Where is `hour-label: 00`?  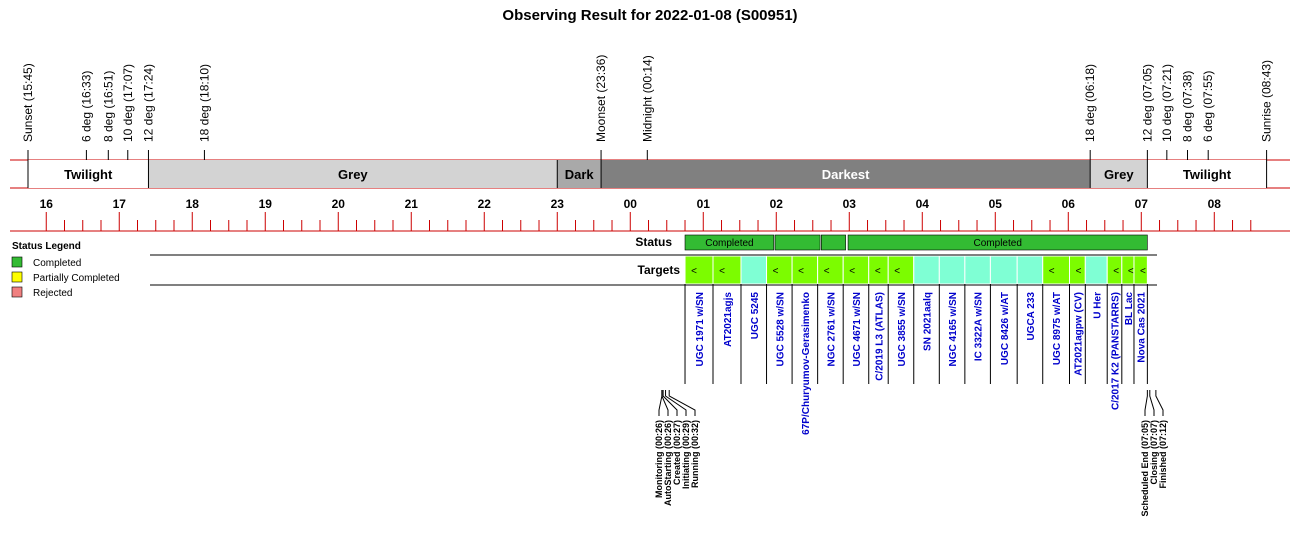 hour-label: 00 is located at coordinates (631, 204).